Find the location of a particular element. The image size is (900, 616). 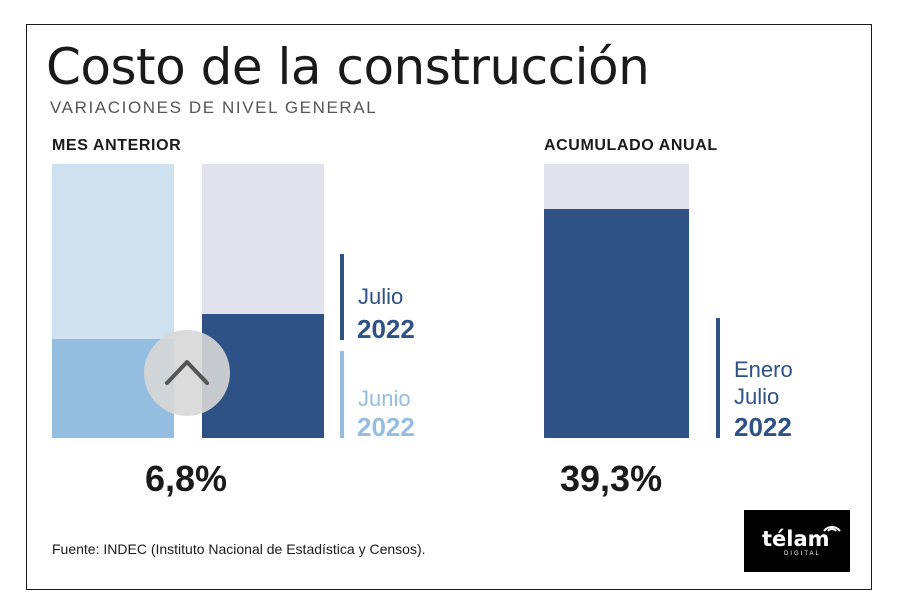

legend-year-enero-julio: 2022 is located at coordinates (763, 427).